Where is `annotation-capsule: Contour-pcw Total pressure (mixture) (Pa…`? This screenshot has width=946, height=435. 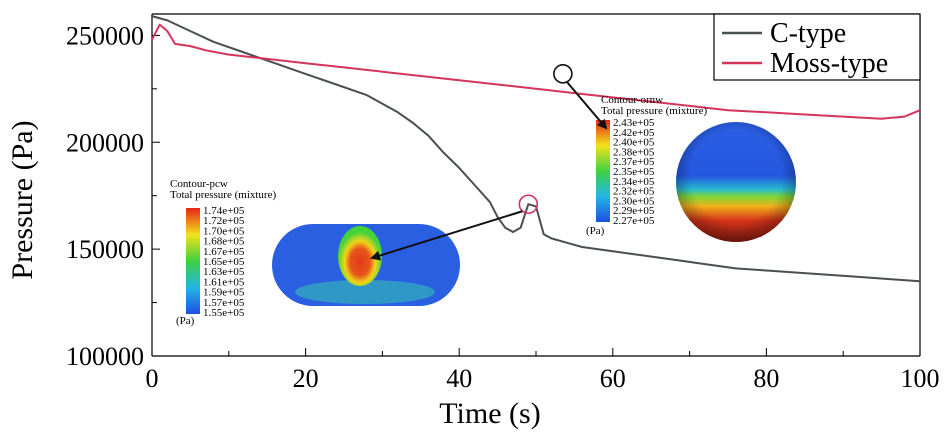
annotation-capsule: Contour-pcw Total pressure (mixture) (Pa… is located at coordinates (315, 252).